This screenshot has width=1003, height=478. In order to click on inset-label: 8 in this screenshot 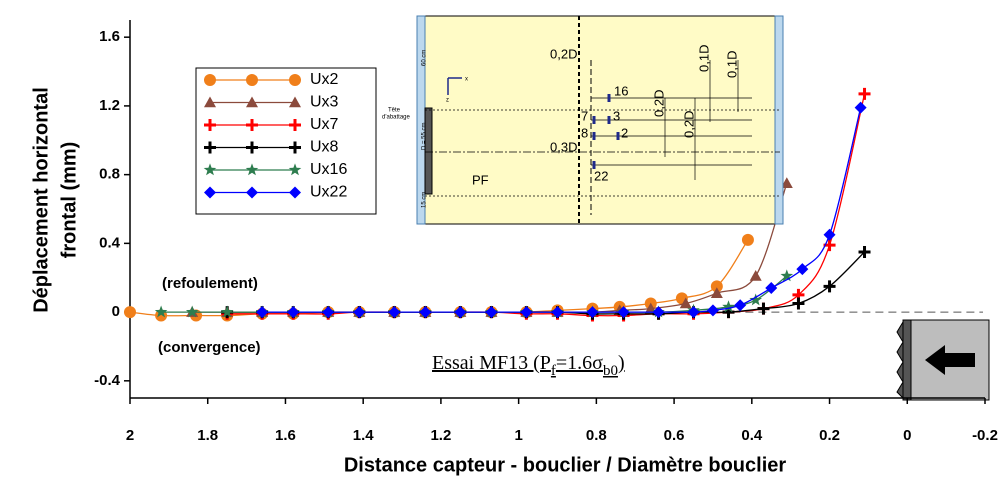, I will do `click(584, 132)`.